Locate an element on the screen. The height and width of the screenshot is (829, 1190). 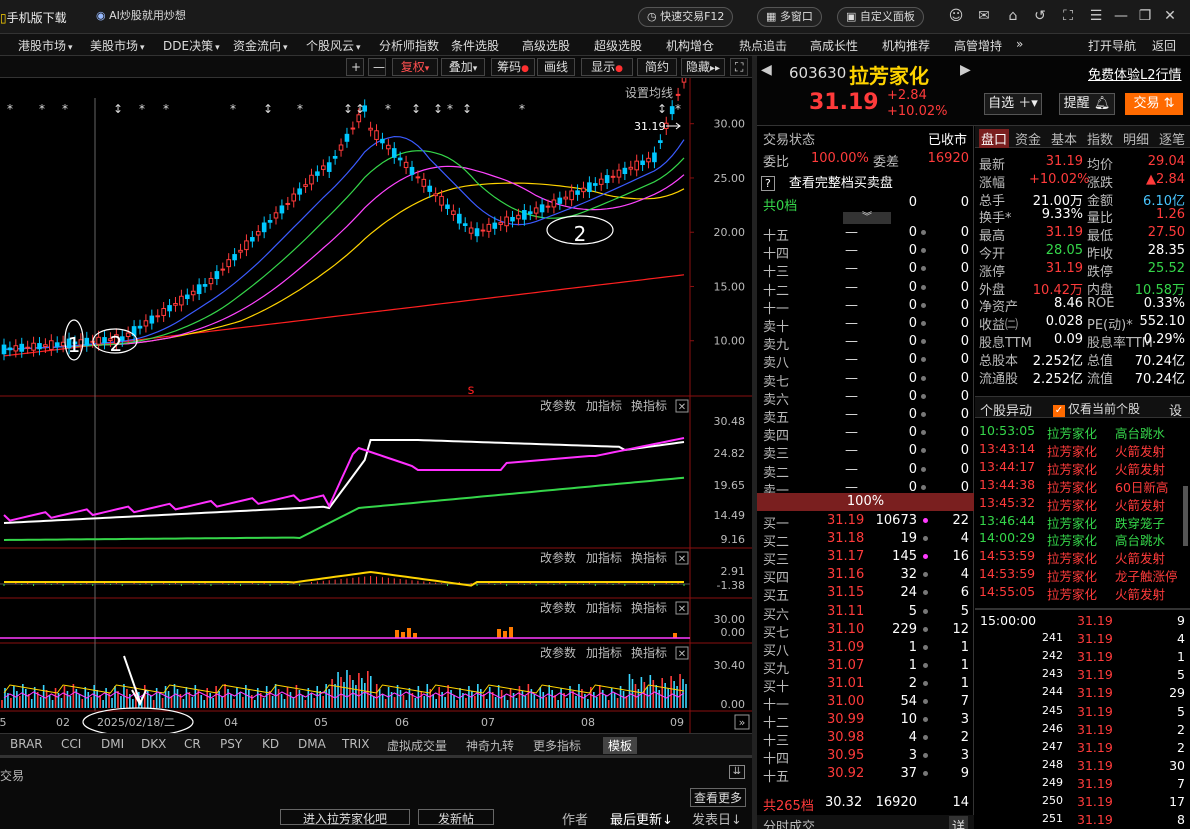
minimize-icon: — is located at coordinates (1121, 16).